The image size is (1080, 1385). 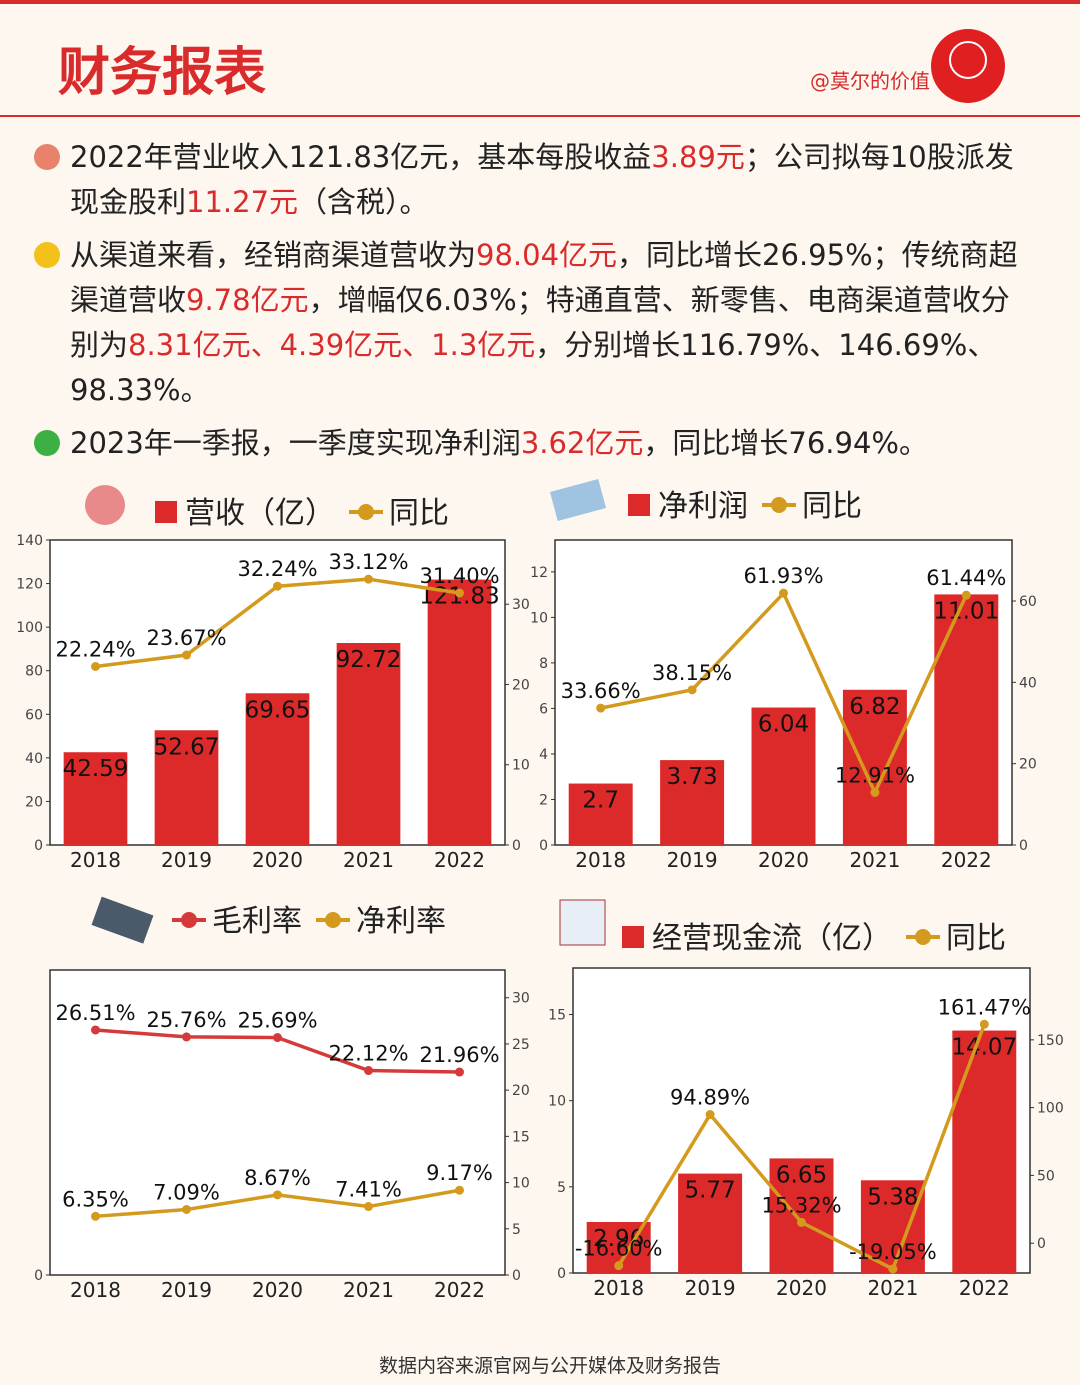 What do you see at coordinates (550, 1366) in the screenshot?
I see `footer: 数据内容来源官网与公开媒体及财务报告` at bounding box center [550, 1366].